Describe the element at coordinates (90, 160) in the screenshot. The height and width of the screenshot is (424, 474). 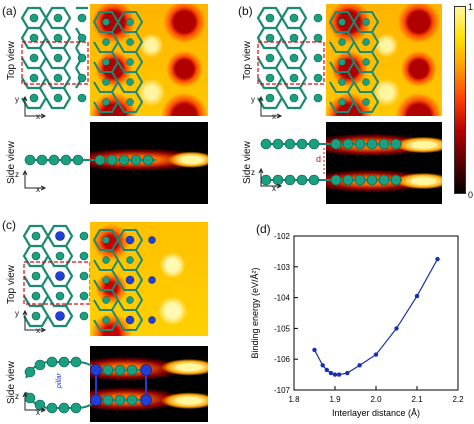
I see `side-structure-a` at that location.